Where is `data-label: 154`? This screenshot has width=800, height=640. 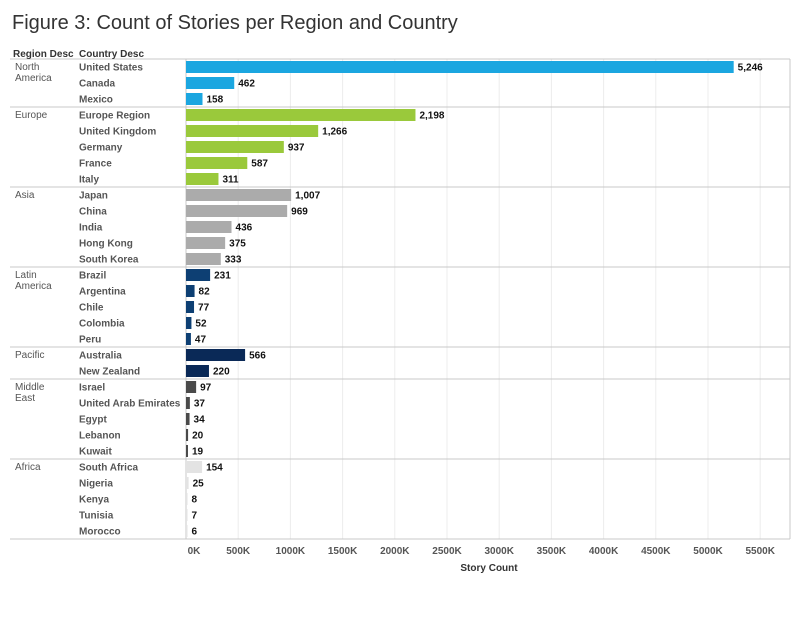
data-label: 154 is located at coordinates (214, 468).